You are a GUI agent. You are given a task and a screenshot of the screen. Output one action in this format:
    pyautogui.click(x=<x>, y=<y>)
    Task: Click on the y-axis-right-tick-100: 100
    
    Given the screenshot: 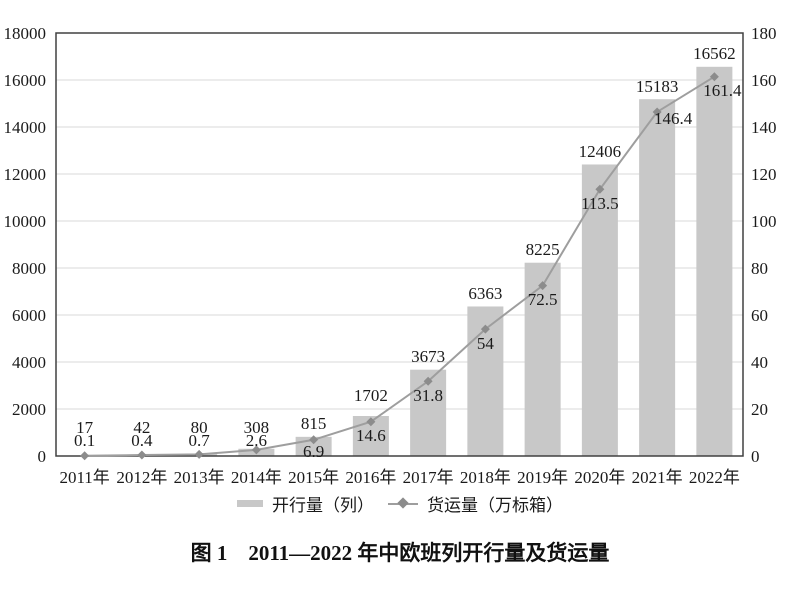 What is the action you would take?
    pyautogui.click(x=764, y=221)
    